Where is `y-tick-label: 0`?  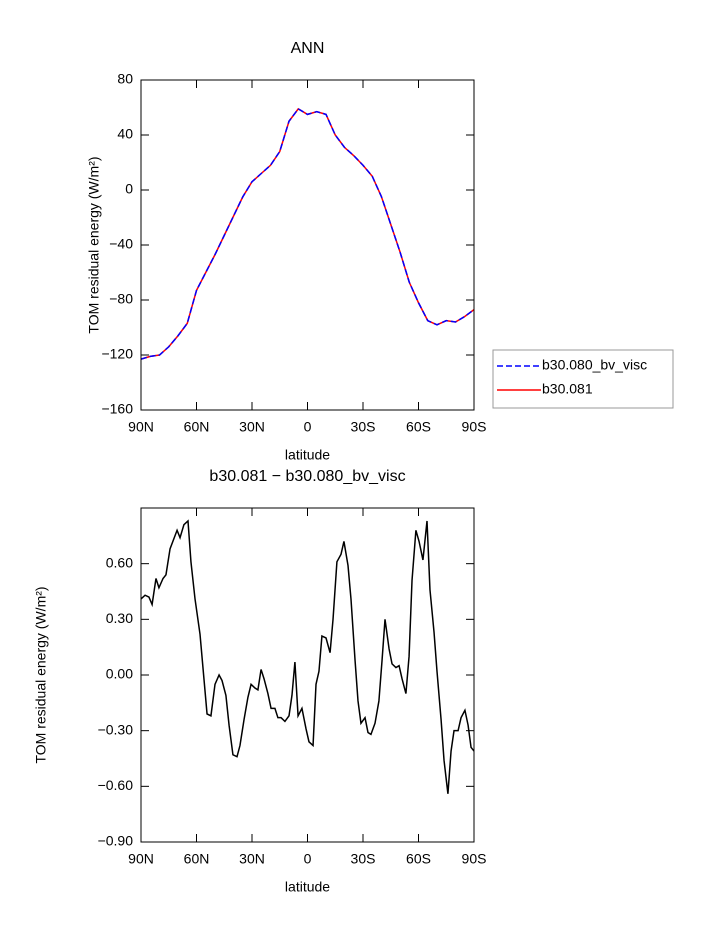
y-tick-label: 0 is located at coordinates (129, 189).